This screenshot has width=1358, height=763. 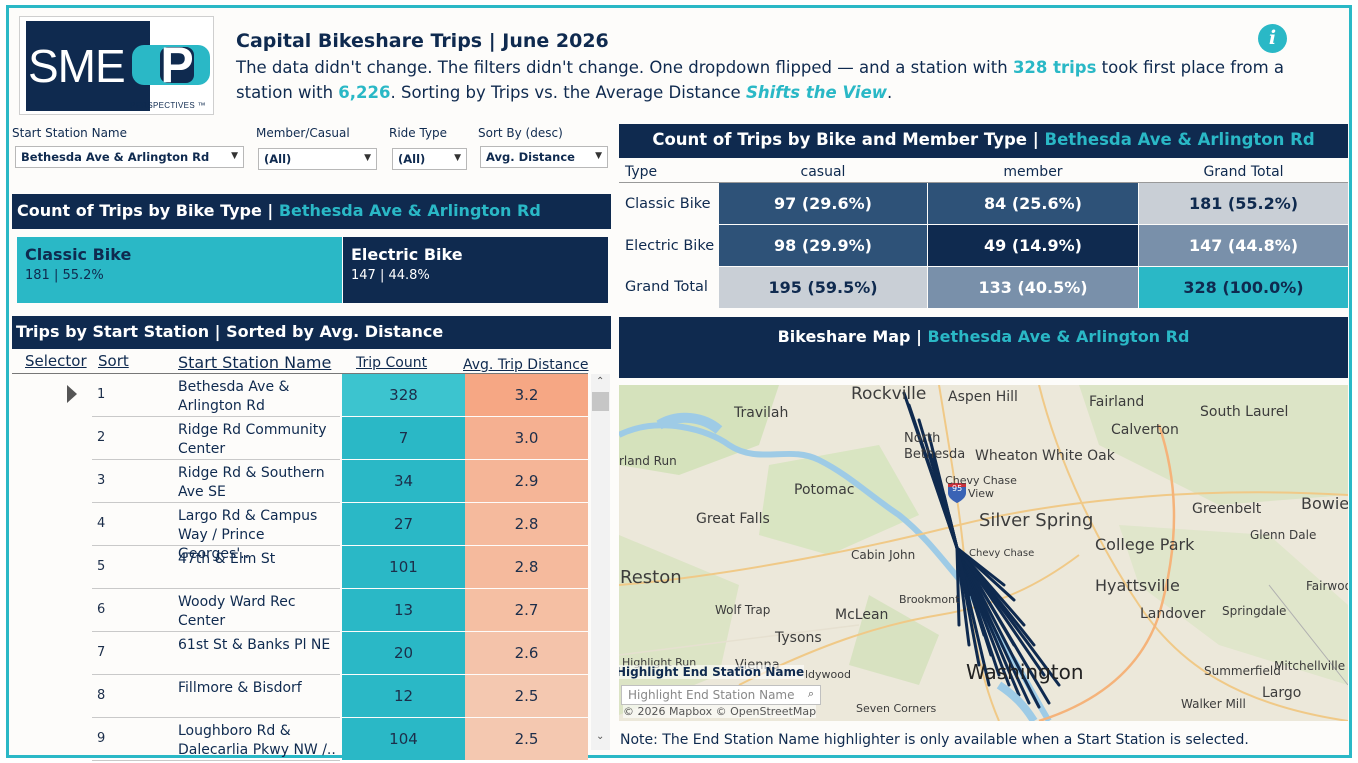 I want to click on row-trip-count: 7, so click(x=403, y=438).